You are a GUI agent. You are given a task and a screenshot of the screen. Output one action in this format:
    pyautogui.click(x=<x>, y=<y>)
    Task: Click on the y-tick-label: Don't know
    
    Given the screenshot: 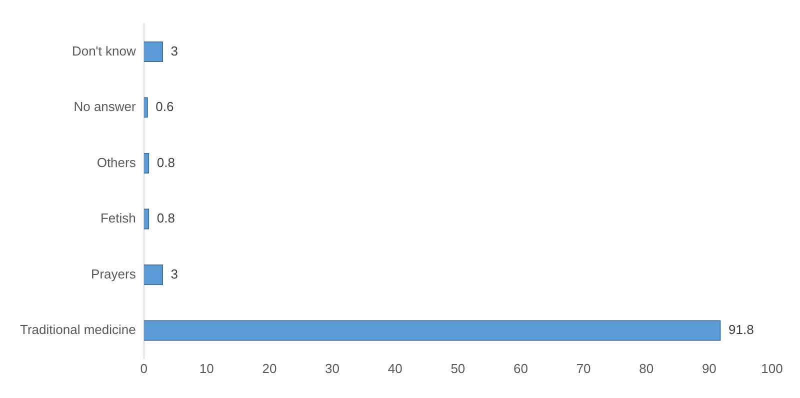 What is the action you would take?
    pyautogui.click(x=104, y=50)
    